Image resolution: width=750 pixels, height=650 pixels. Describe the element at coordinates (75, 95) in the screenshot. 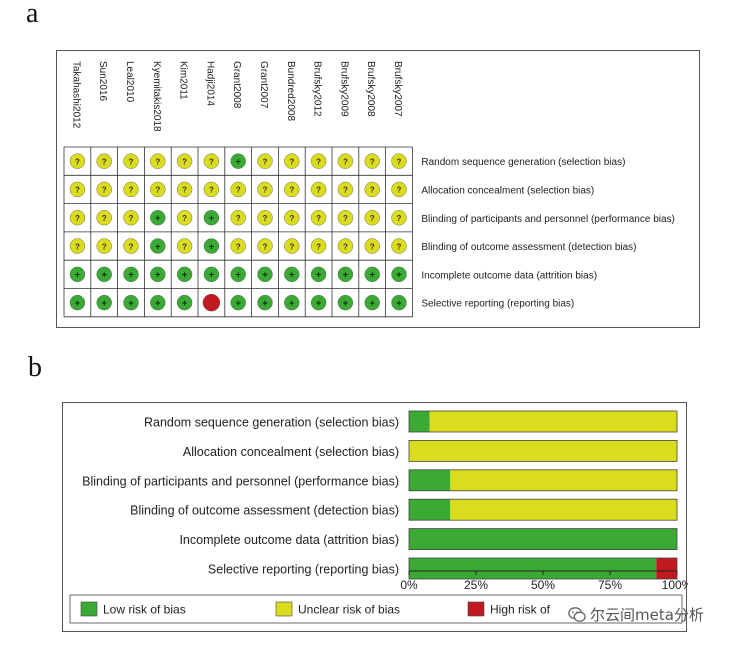

I see `study-label: Takahashi2012` at that location.